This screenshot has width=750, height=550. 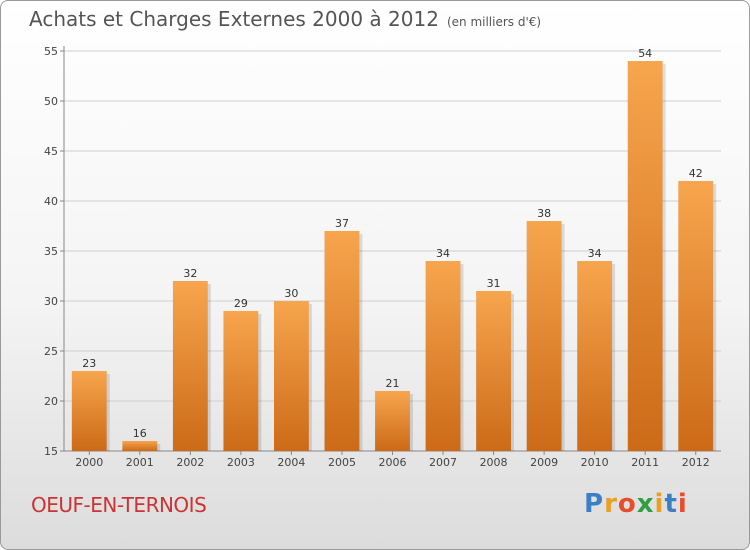 What do you see at coordinates (494, 283) in the screenshot?
I see `data-label: 31` at bounding box center [494, 283].